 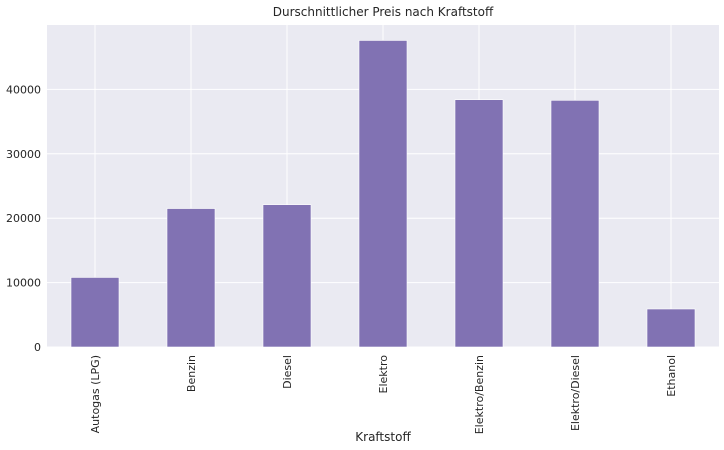 What do you see at coordinates (287, 372) in the screenshot?
I see `x-tick-label: Diesel` at bounding box center [287, 372].